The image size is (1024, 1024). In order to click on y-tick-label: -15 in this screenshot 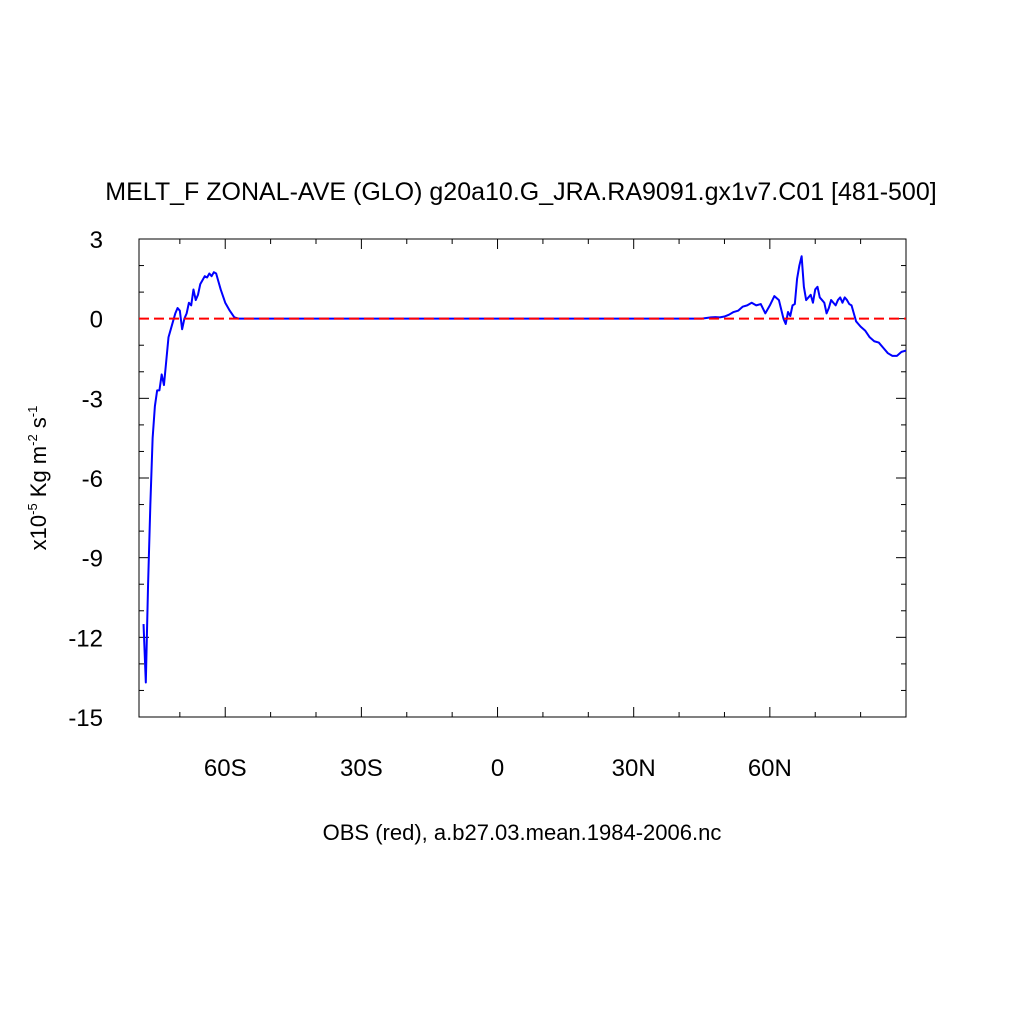, I will do `click(85, 718)`.